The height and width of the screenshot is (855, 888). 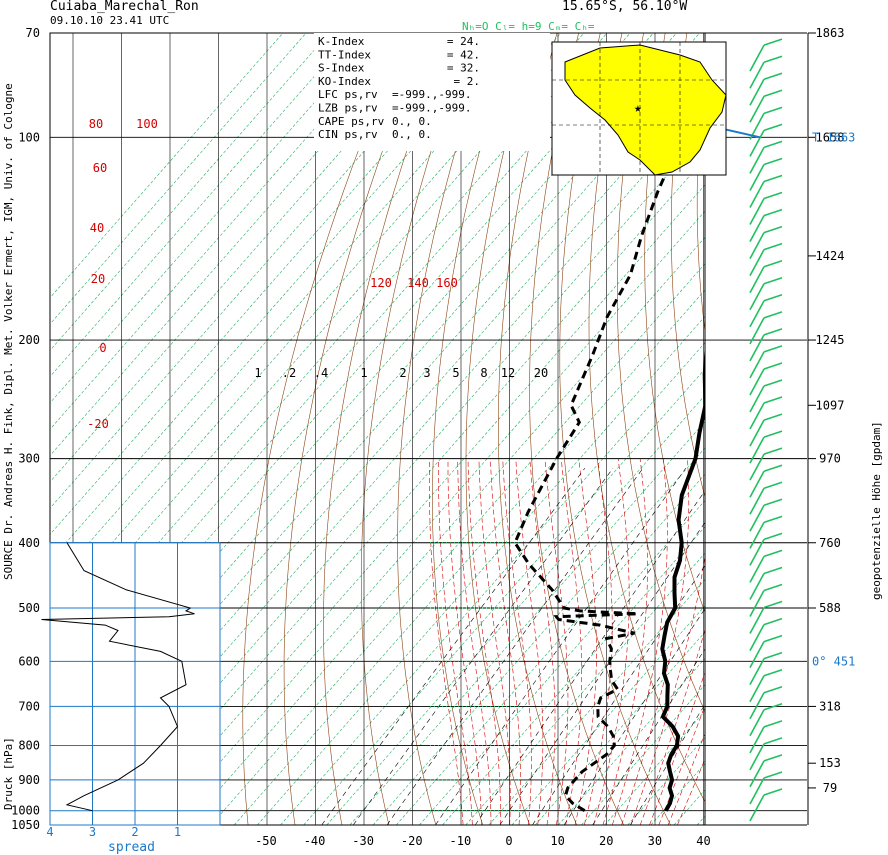 I want to click on index-name: LFC ps,rv, so click(x=348, y=94).